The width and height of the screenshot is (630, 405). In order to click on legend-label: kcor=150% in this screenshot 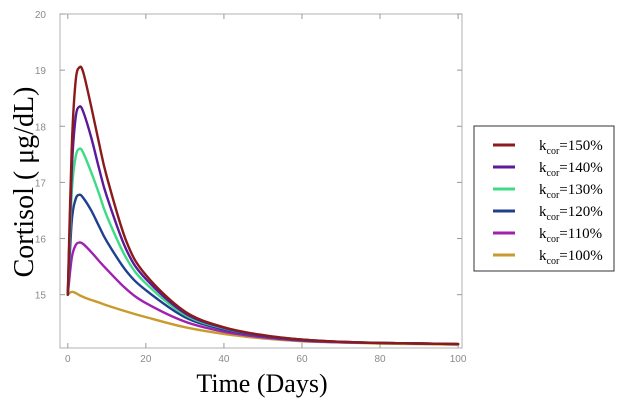, I will do `click(571, 147)`.